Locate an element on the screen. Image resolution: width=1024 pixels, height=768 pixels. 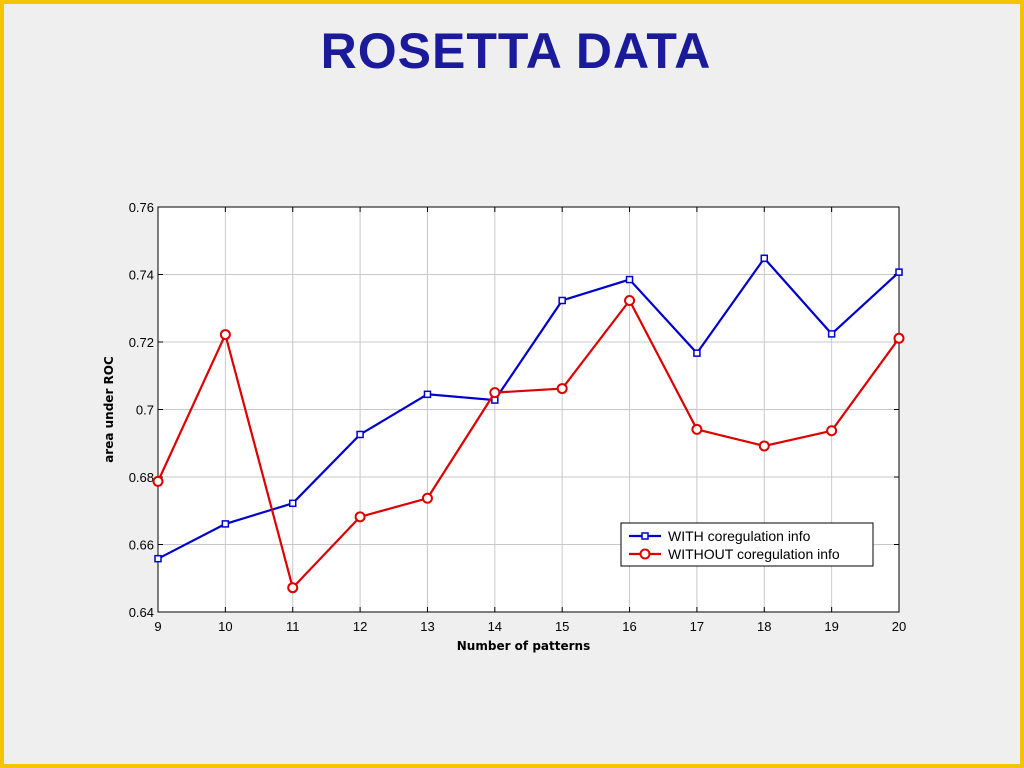
y-axis-label: area under ROC is located at coordinates (109, 409).